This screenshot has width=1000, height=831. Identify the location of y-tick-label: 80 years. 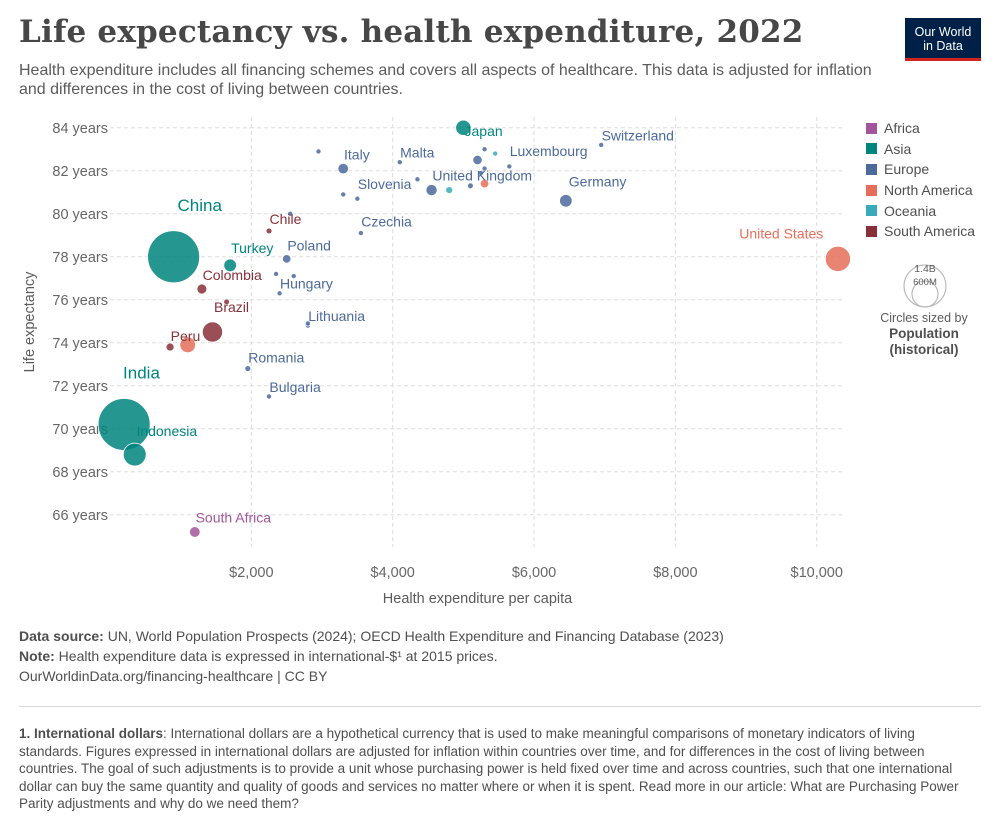
(80, 215).